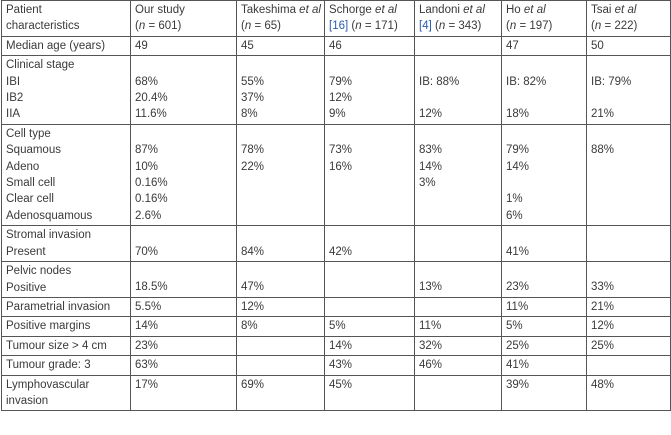 This screenshot has height=435, width=671. I want to click on value-cell: 32%, so click(458, 346).